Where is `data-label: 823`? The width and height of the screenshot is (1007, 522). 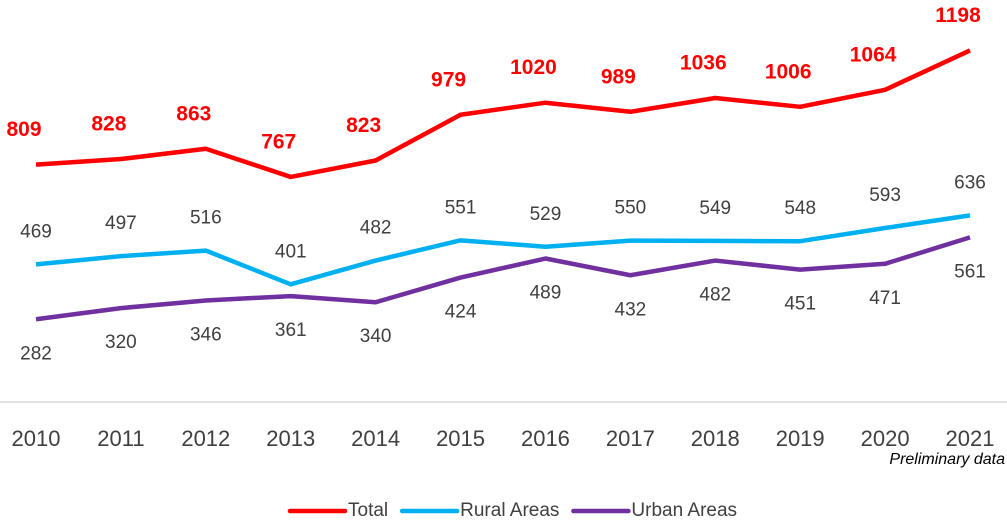 data-label: 823 is located at coordinates (363, 125).